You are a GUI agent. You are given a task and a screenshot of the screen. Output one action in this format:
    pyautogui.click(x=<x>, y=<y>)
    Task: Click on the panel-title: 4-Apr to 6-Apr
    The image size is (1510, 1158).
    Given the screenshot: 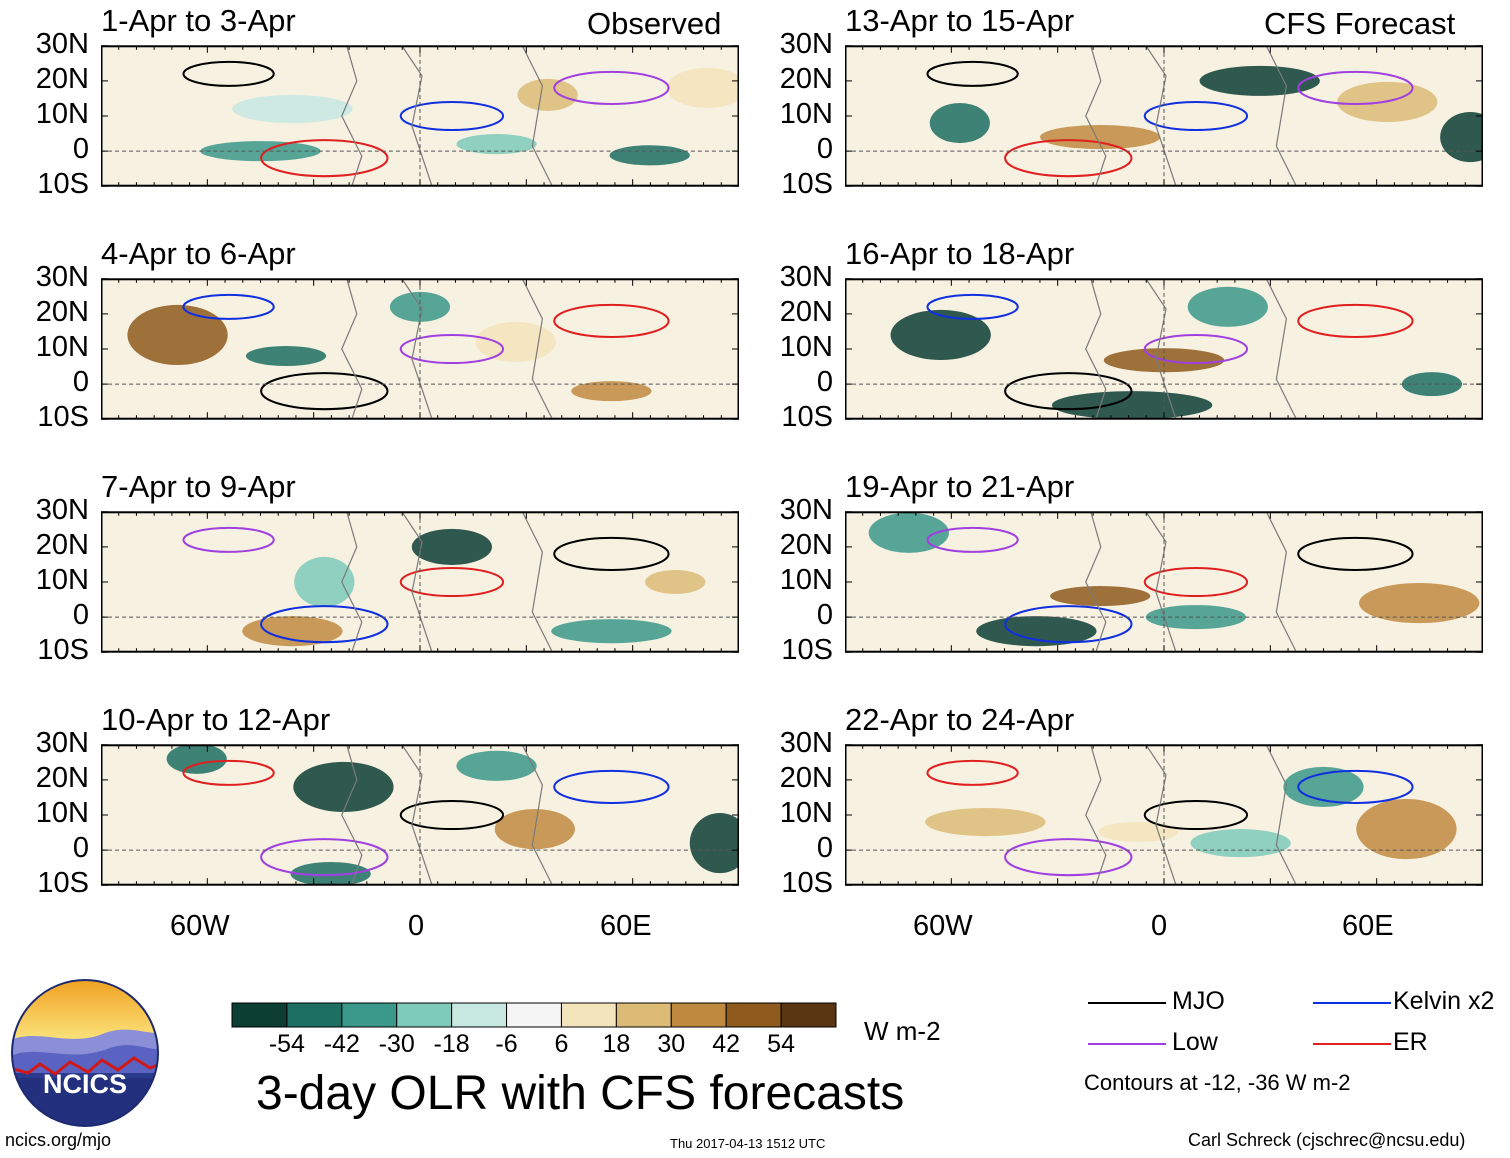 What is the action you would take?
    pyautogui.click(x=198, y=253)
    